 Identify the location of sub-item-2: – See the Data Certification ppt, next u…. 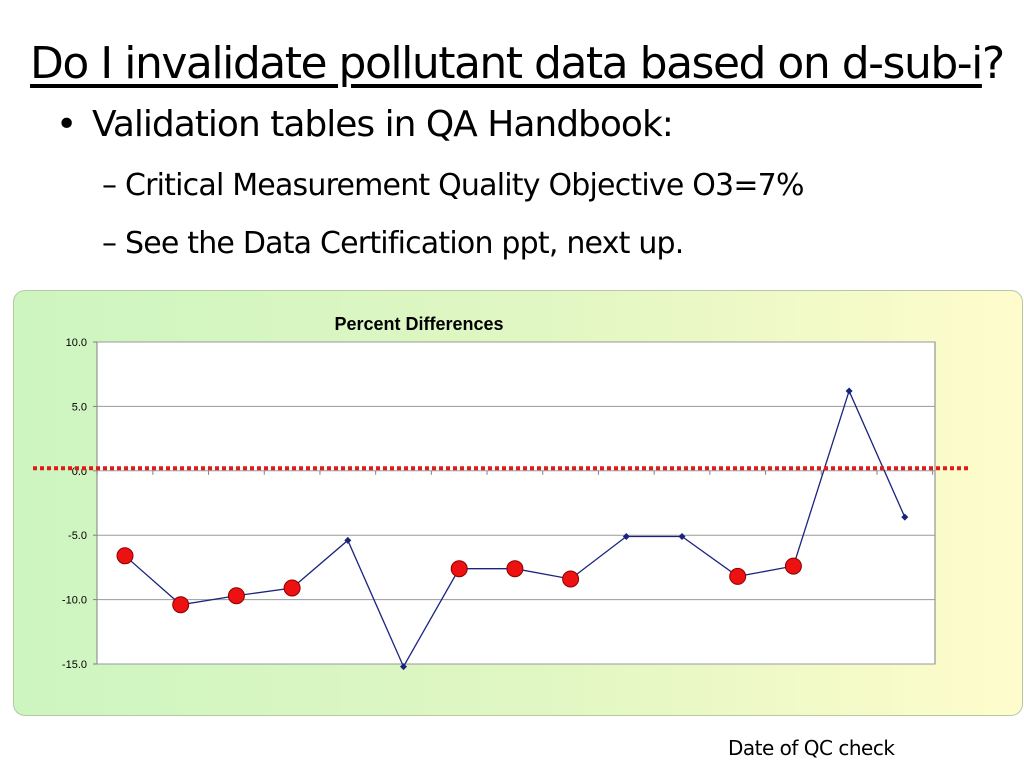
(393, 243).